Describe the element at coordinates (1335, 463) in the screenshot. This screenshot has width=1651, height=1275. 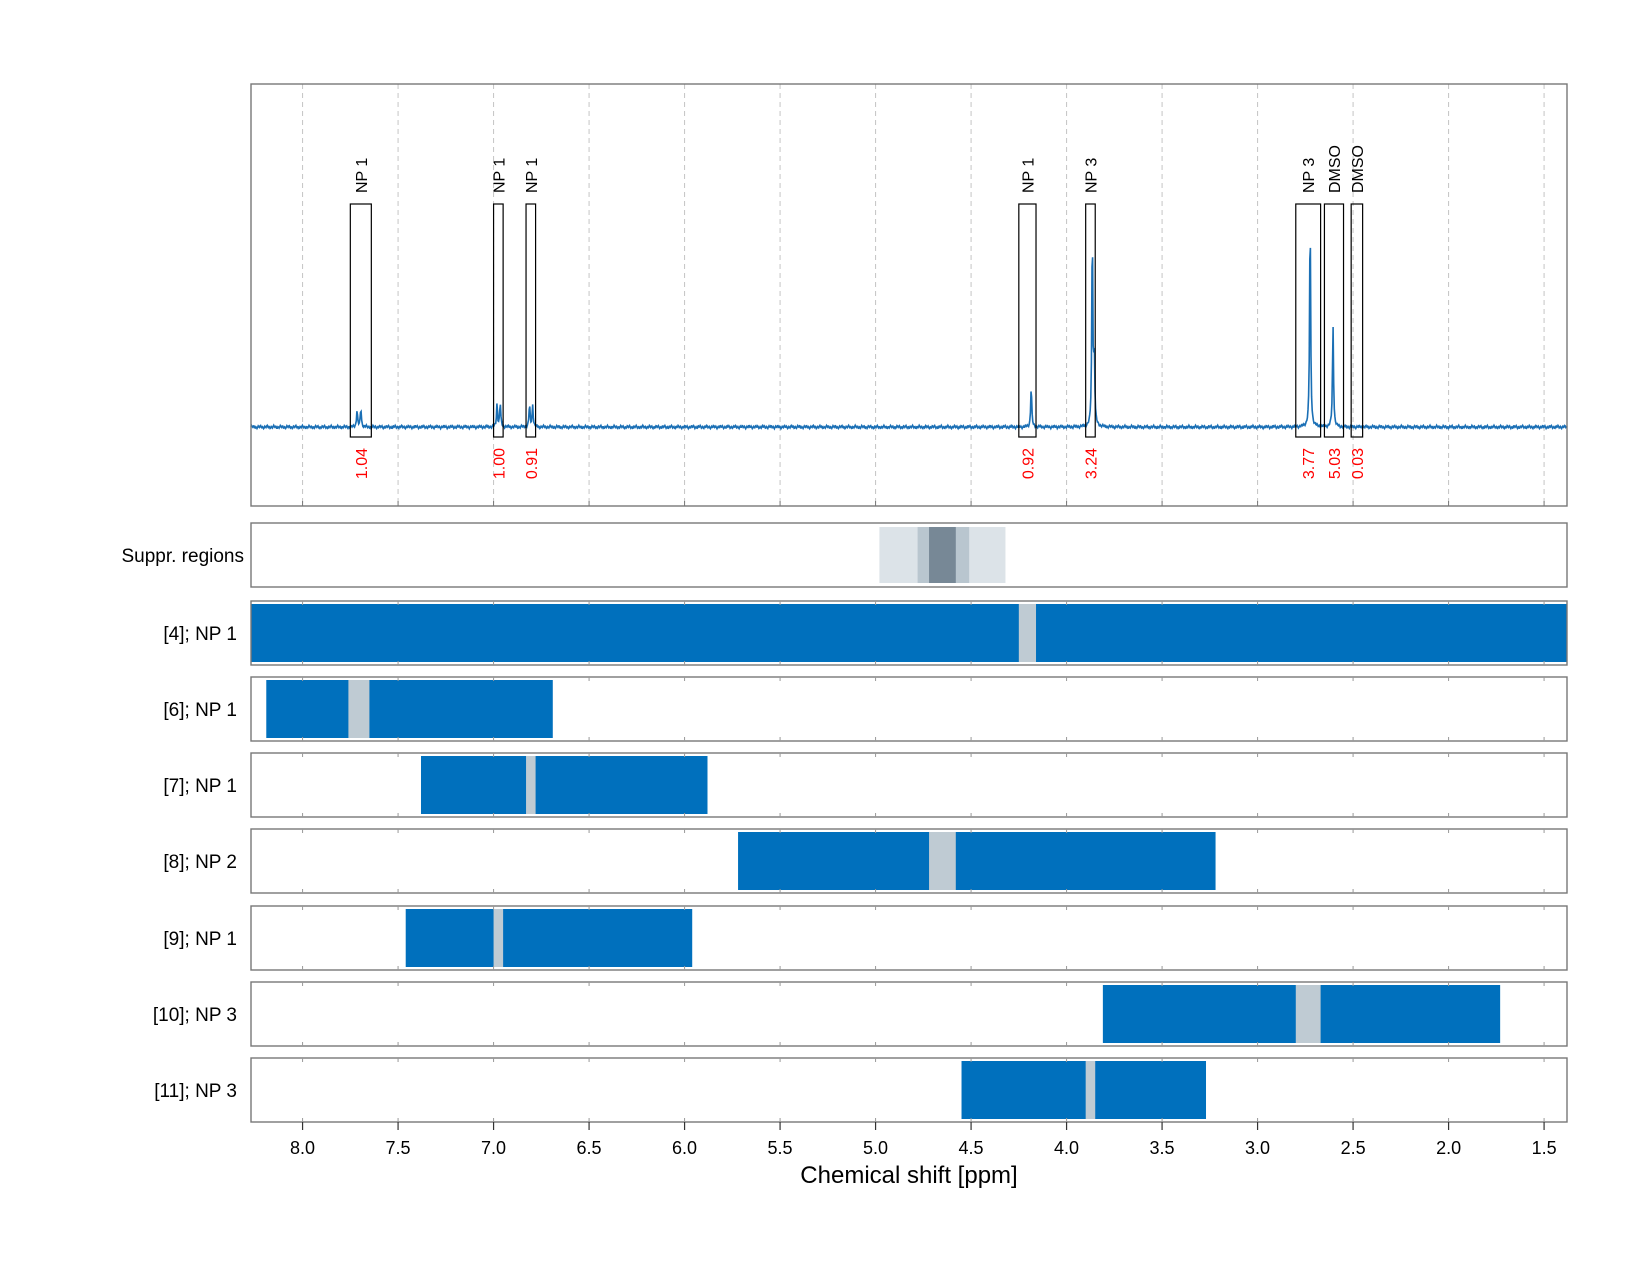
I see `integral-value: 5.03` at that location.